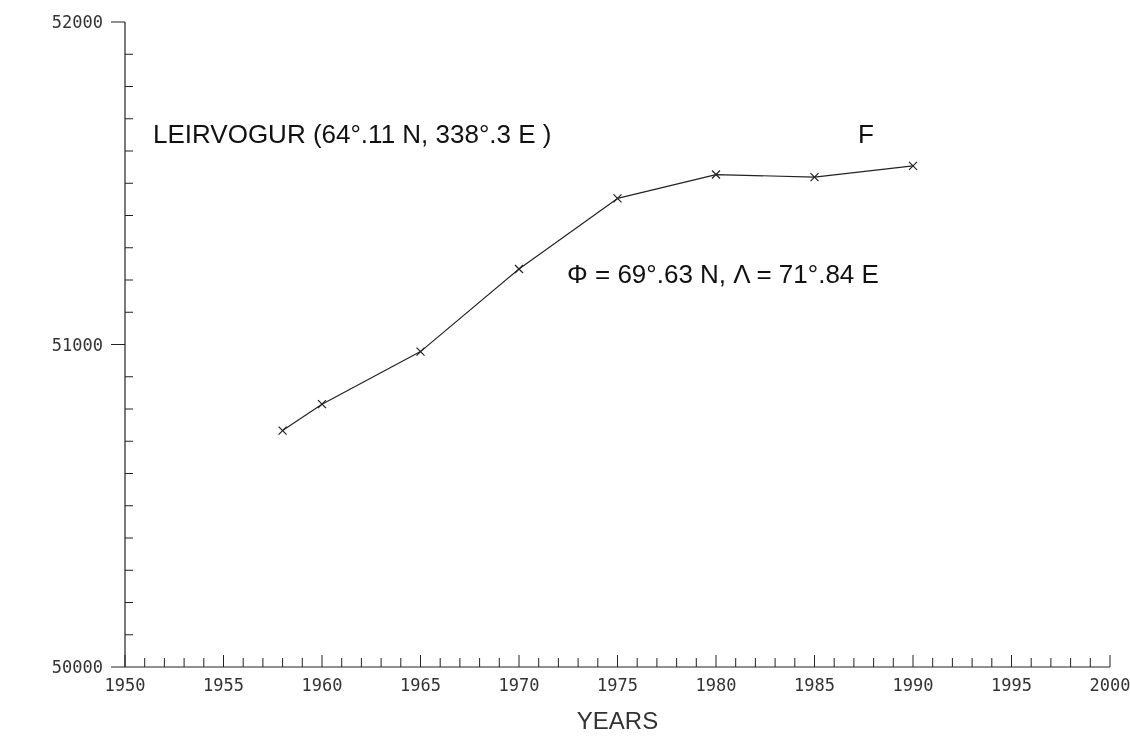 The image size is (1130, 749). Describe the element at coordinates (866, 134) in the screenshot. I see `annotation: F` at that location.